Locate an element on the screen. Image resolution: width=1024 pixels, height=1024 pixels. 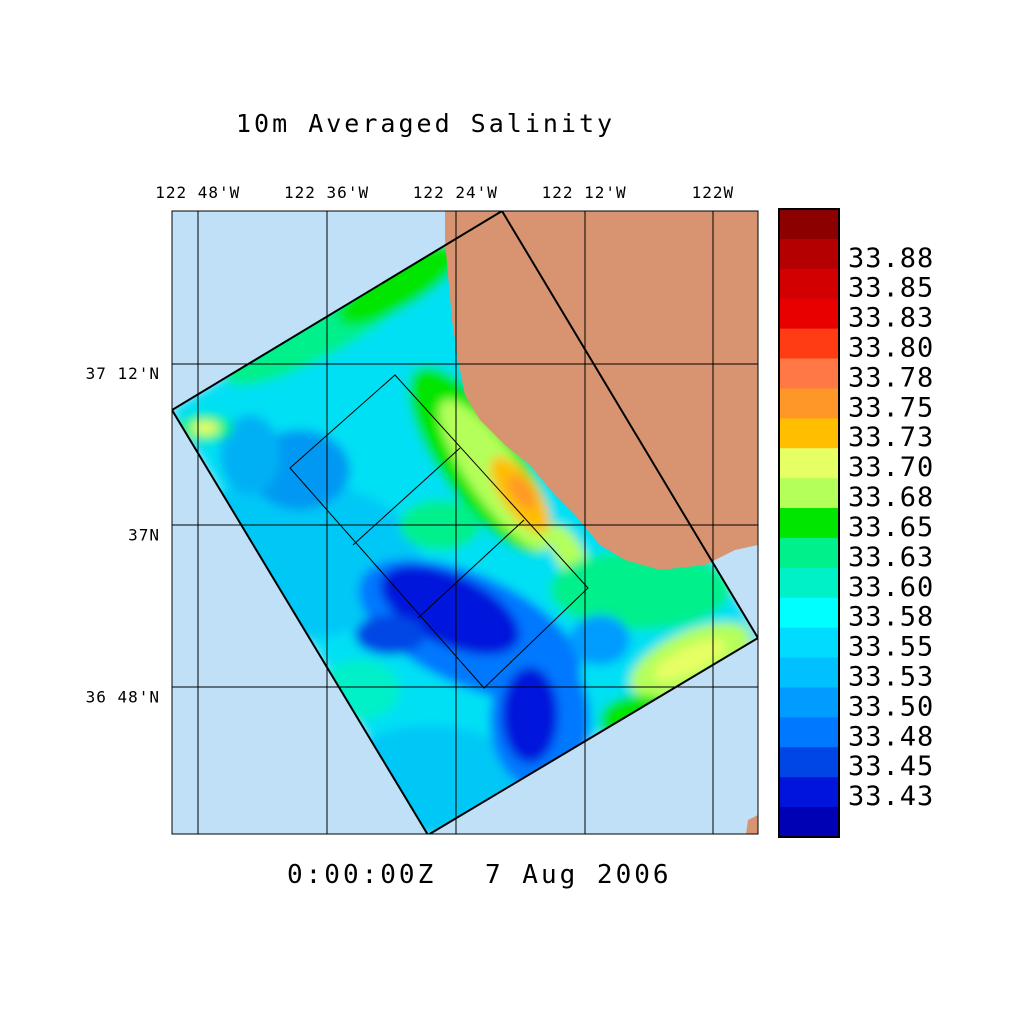
colorbar-label: 33.83 is located at coordinates (891, 318).